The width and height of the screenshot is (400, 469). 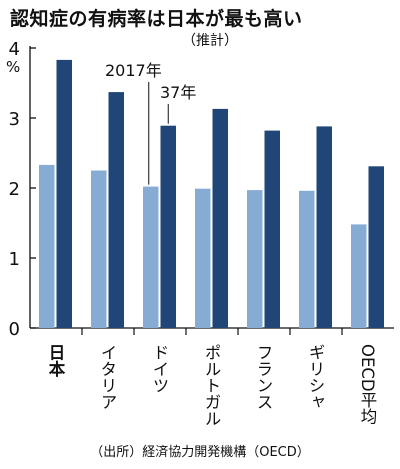 I want to click on y-tick-label-2: 2, so click(x=14, y=189).